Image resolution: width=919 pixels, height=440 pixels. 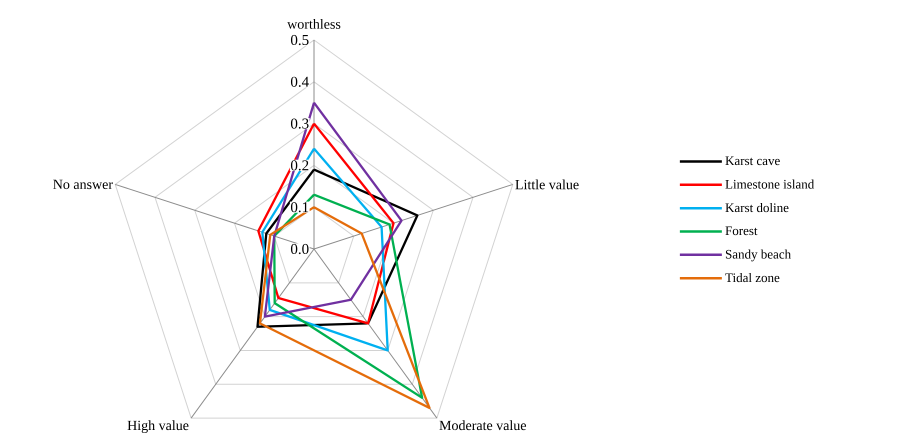 What do you see at coordinates (547, 184) in the screenshot?
I see `spoke-label: Little value` at bounding box center [547, 184].